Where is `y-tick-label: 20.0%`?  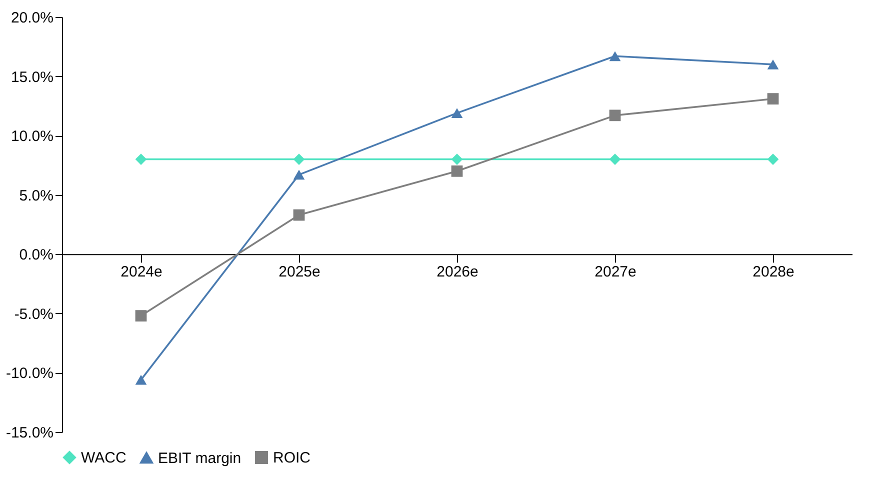
y-tick-label: 20.0% is located at coordinates (32, 18).